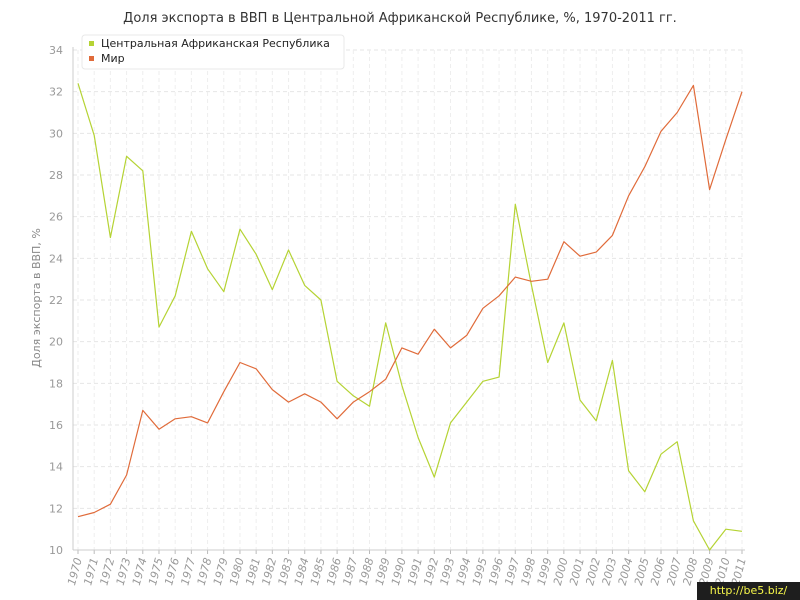 Image resolution: width=800 pixels, height=600 pixels. Describe the element at coordinates (215, 43) in the screenshot. I see `legend-label-car: Центральная Африканская Республика` at that location.